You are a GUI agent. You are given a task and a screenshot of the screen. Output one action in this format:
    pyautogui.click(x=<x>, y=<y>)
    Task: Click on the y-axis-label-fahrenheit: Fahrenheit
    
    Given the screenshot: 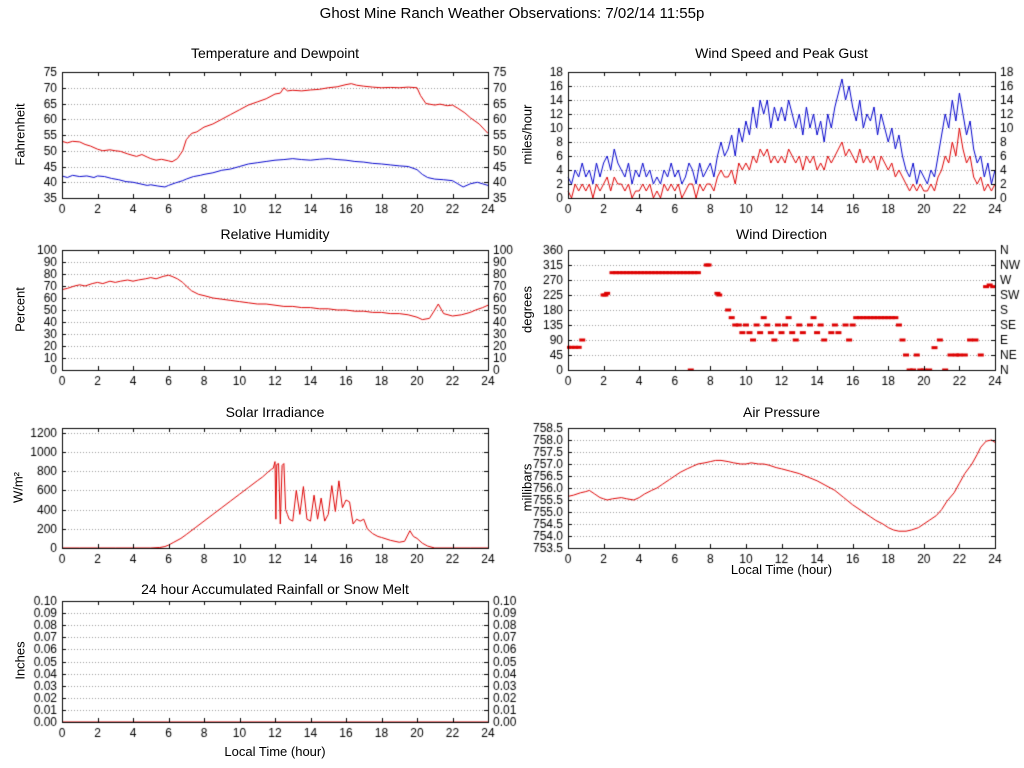 What is the action you would take?
    pyautogui.click(x=20, y=134)
    